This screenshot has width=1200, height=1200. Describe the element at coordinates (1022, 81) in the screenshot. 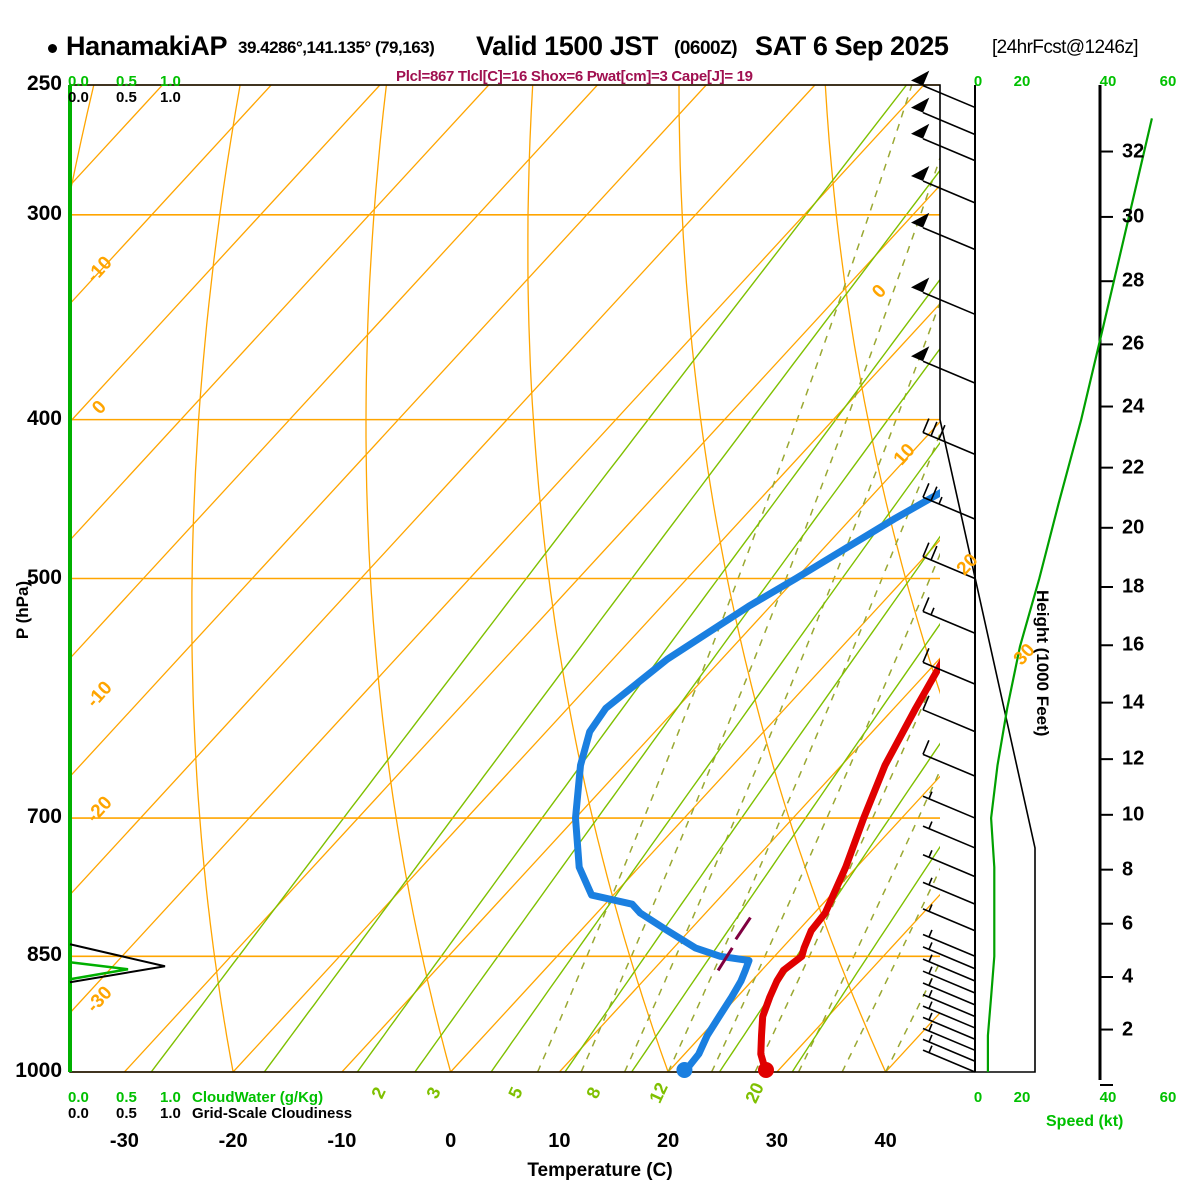

I see `speed-tick-top-1: 20` at that location.